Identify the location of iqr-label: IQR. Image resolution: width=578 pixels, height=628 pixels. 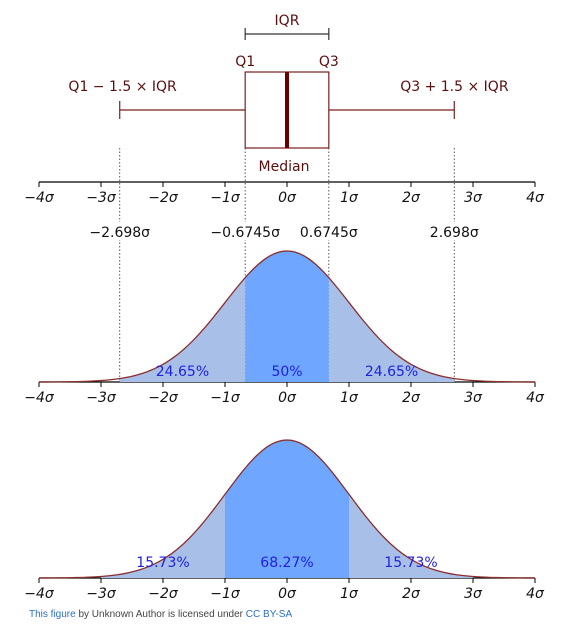
(287, 21).